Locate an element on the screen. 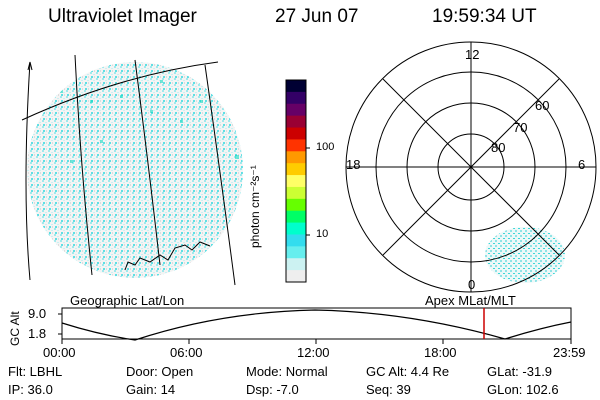  altitude-plot is located at coordinates (315, 325).